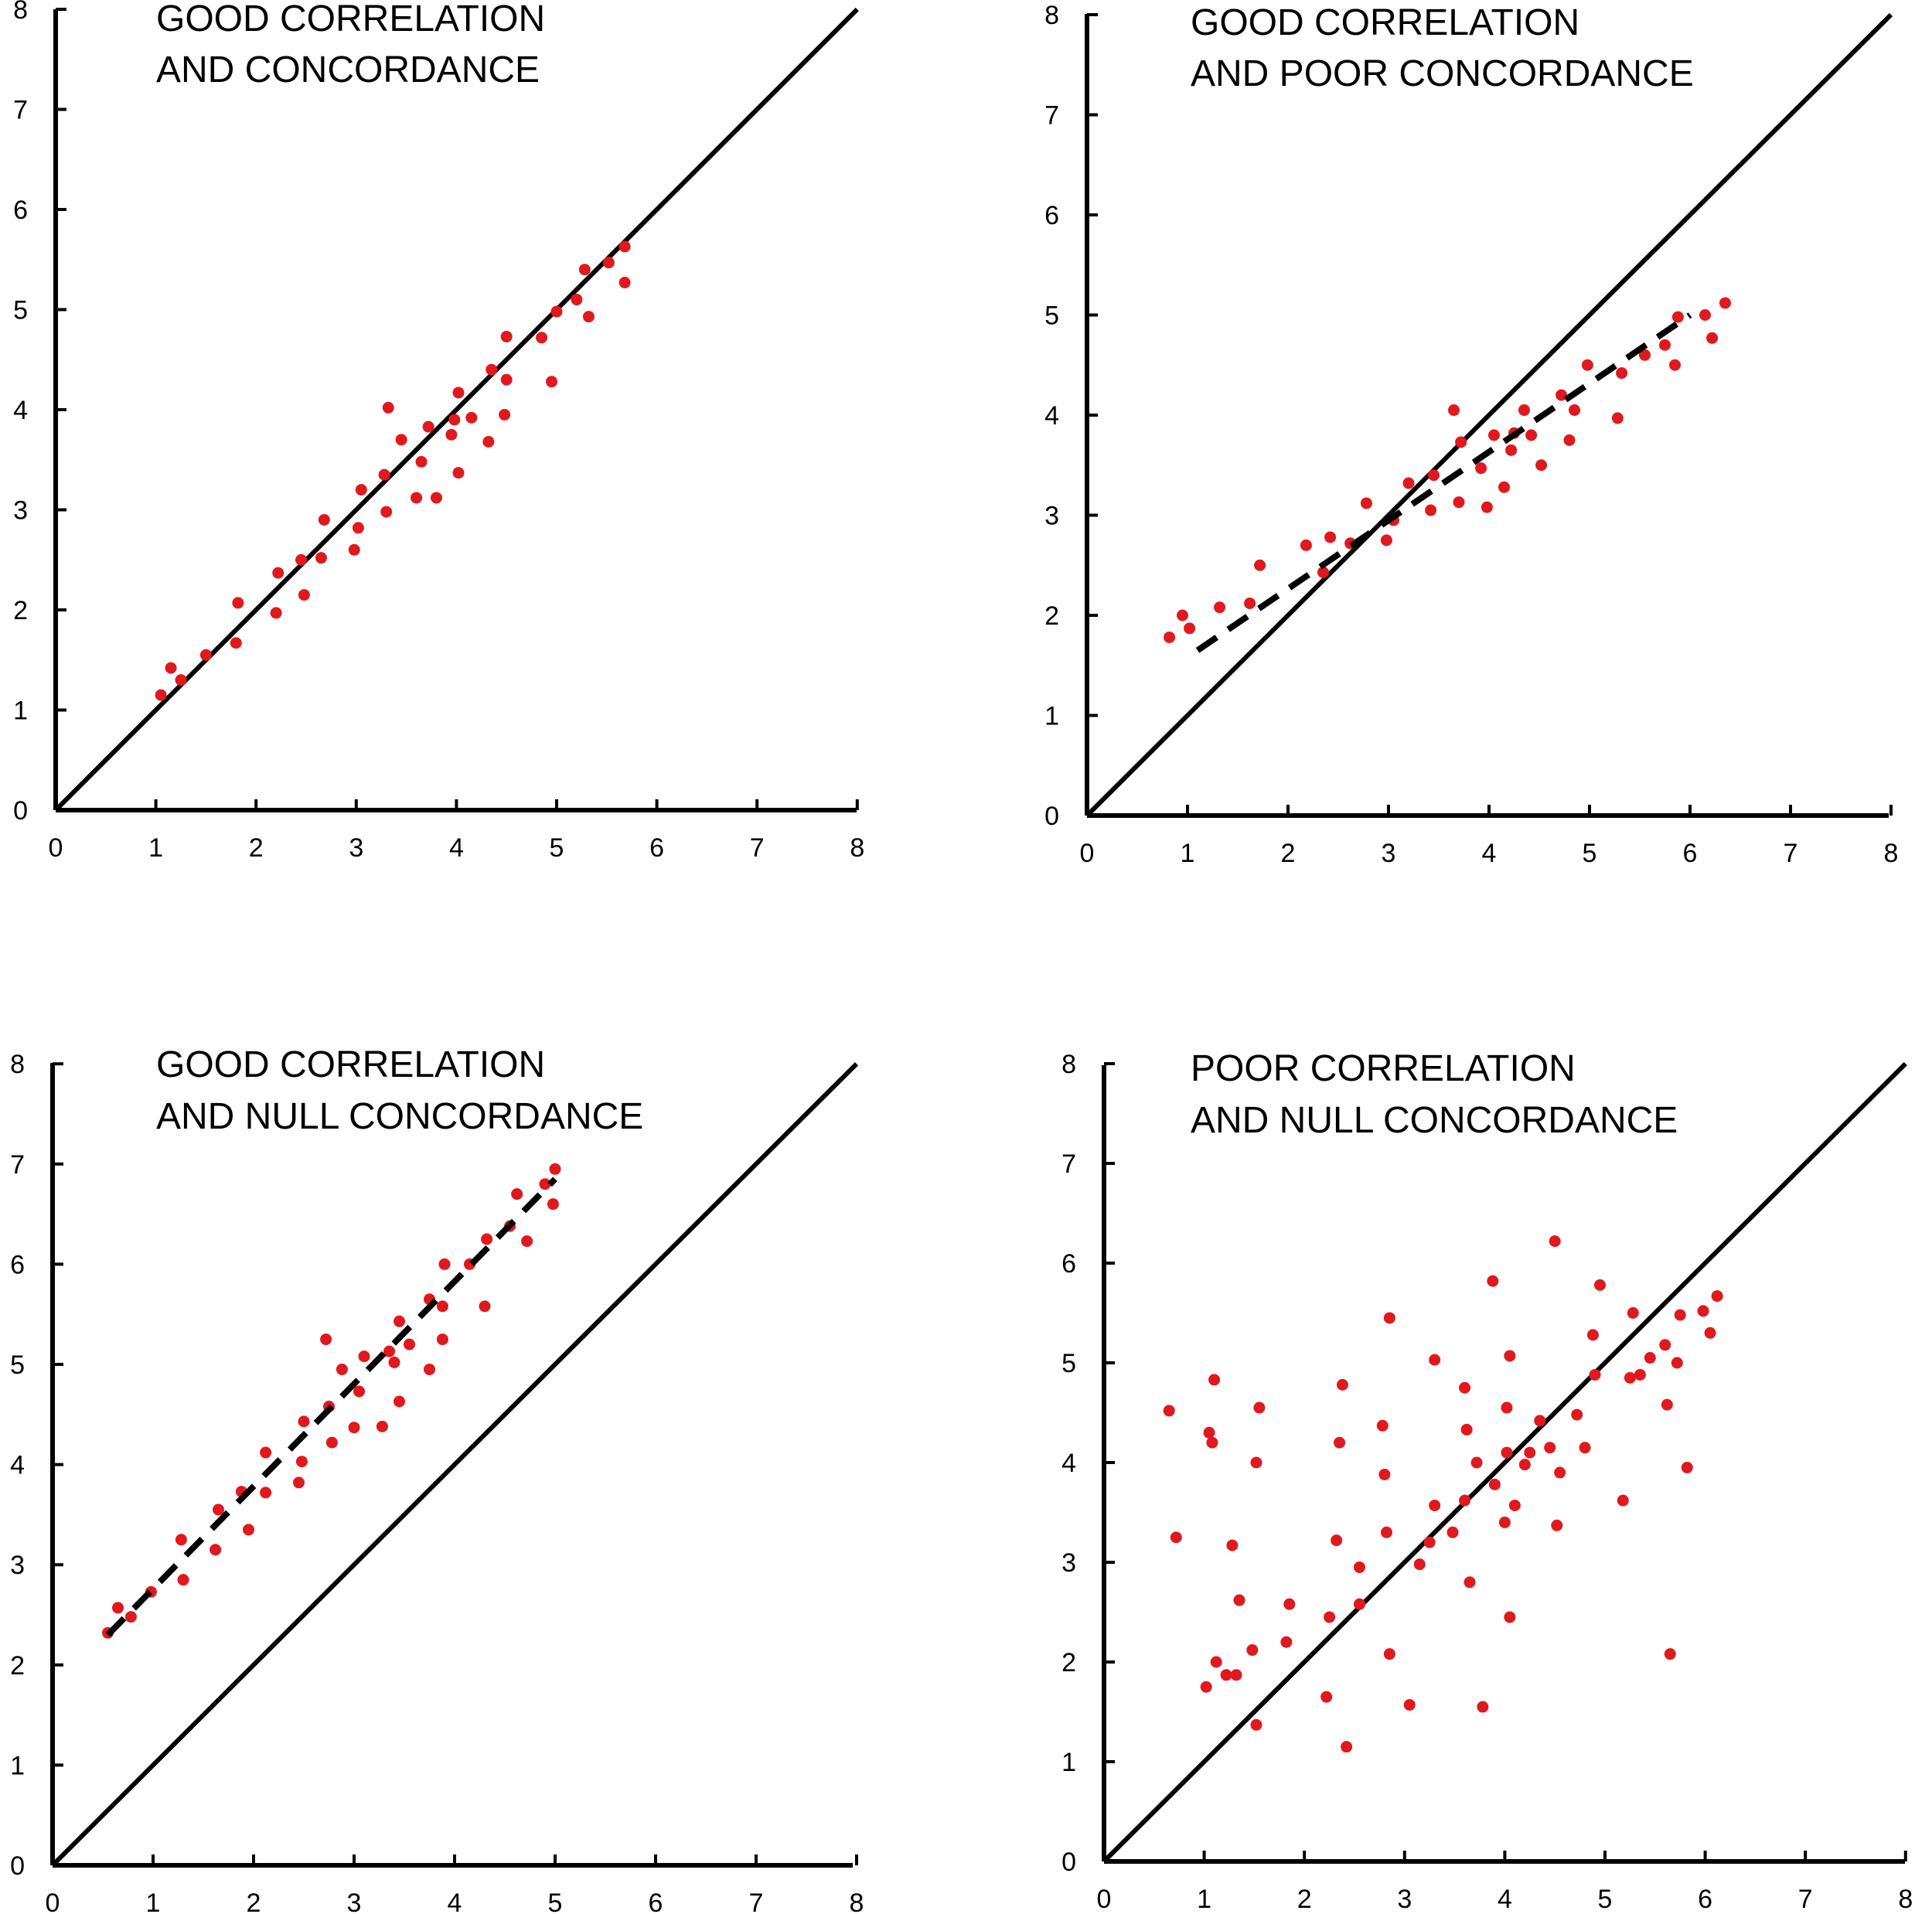  Describe the element at coordinates (1389, 853) in the screenshot. I see `x-tick-label: 3` at that location.